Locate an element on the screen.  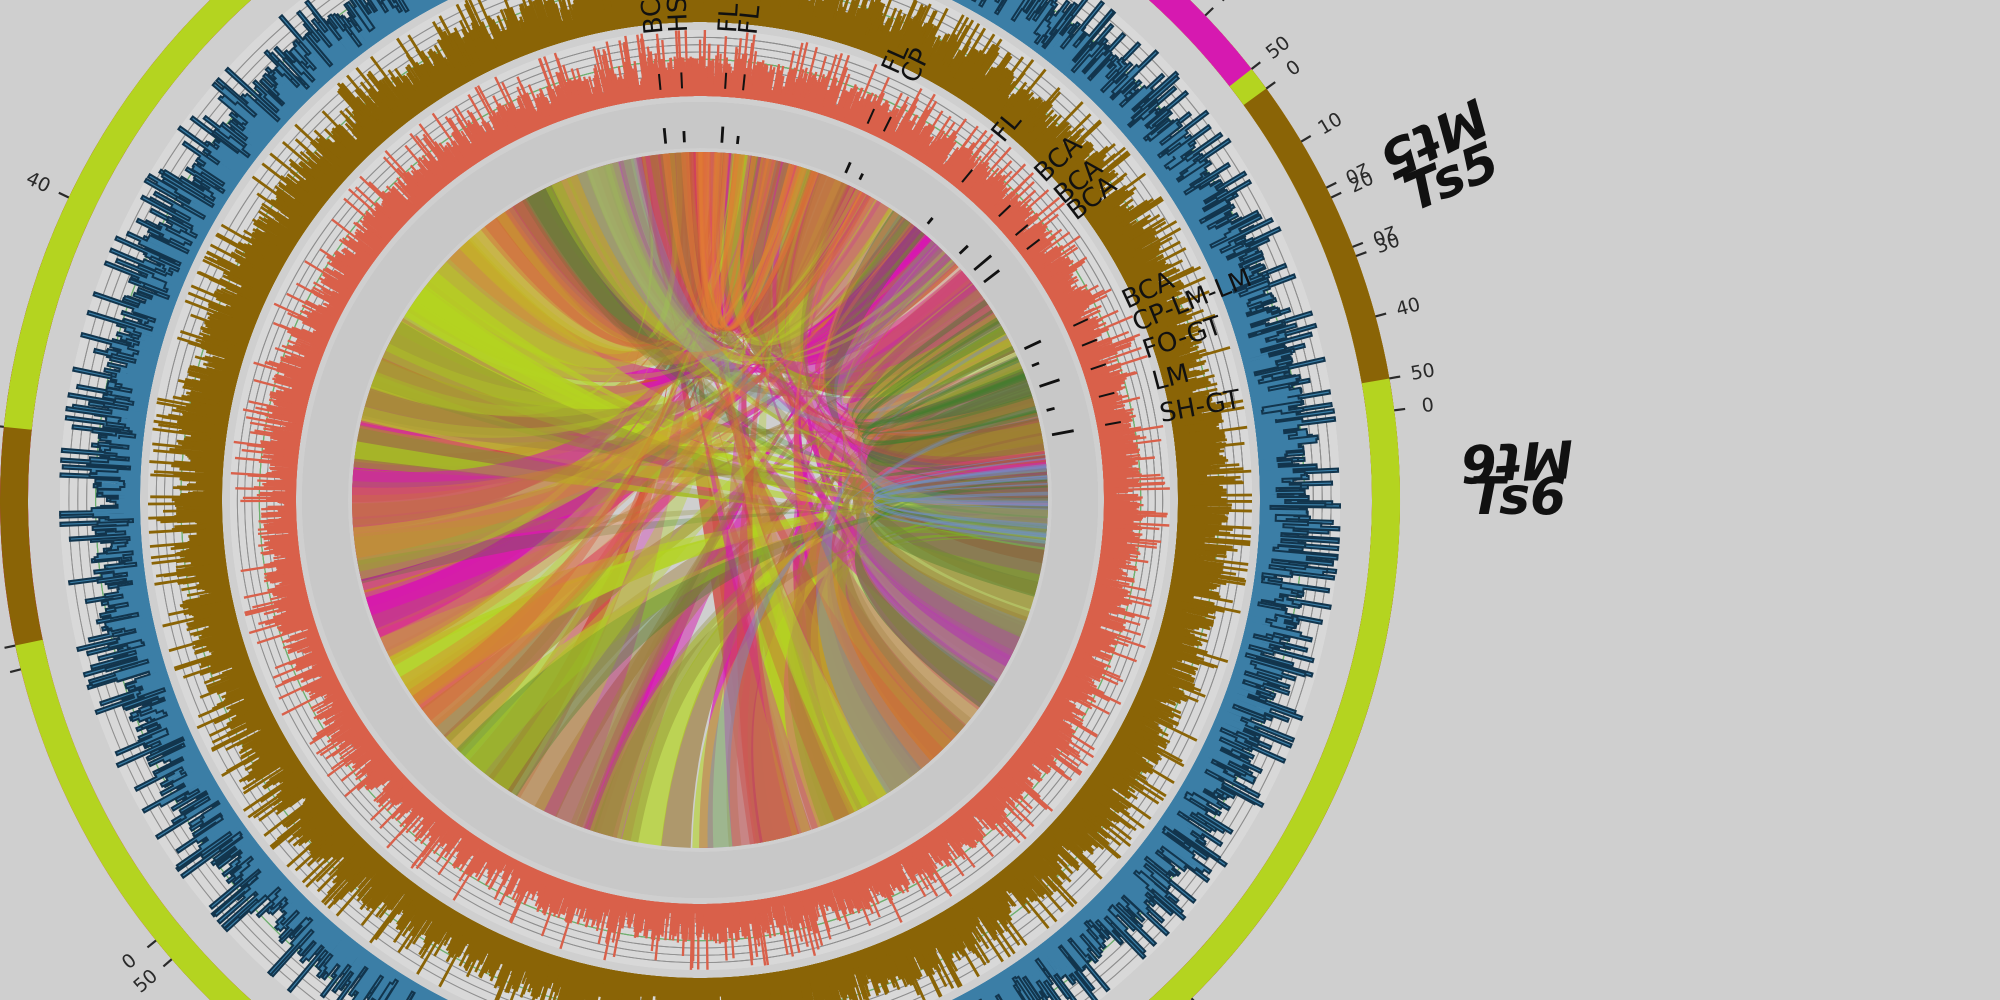
ideogram-Ts5 is located at coordinates (1316, 236).